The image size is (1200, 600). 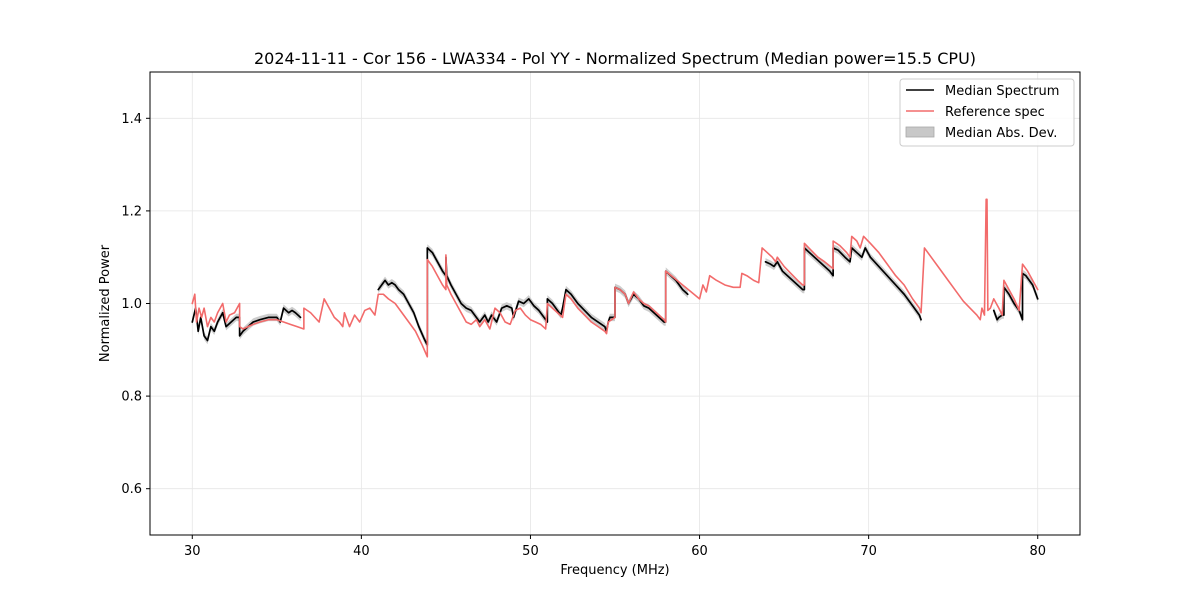 What do you see at coordinates (131, 489) in the screenshot?
I see `y-tick-label: 0.6` at bounding box center [131, 489].